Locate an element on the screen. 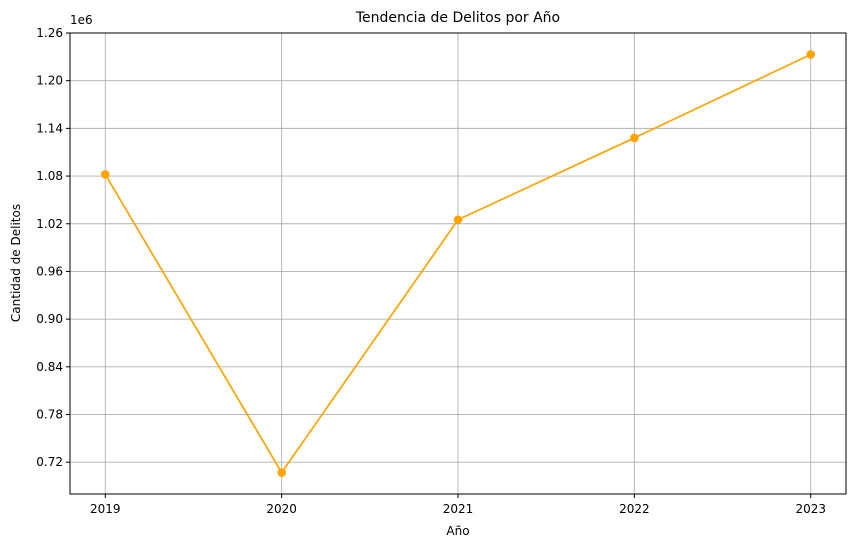 The image size is (855, 547). y-tick-label: 0.78 is located at coordinates (49, 415).